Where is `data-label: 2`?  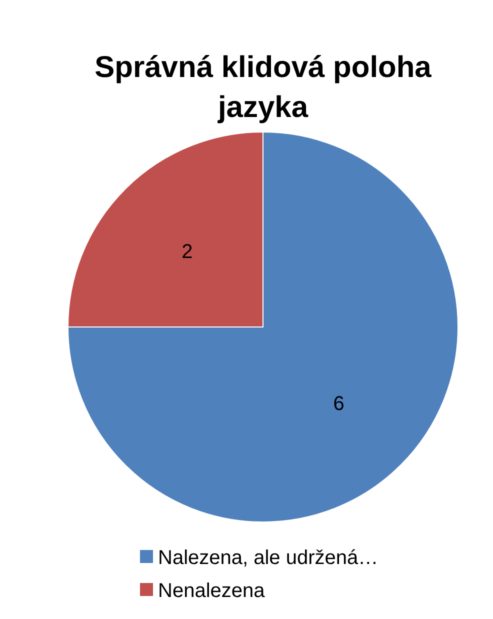 data-label: 2 is located at coordinates (187, 252).